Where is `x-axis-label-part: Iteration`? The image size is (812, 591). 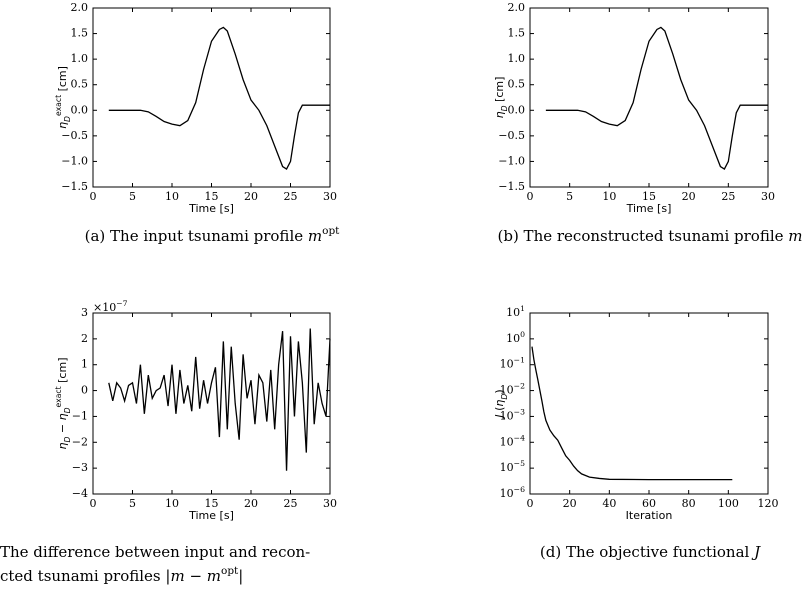
x-axis-label-part: Iteration is located at coordinates (649, 515).